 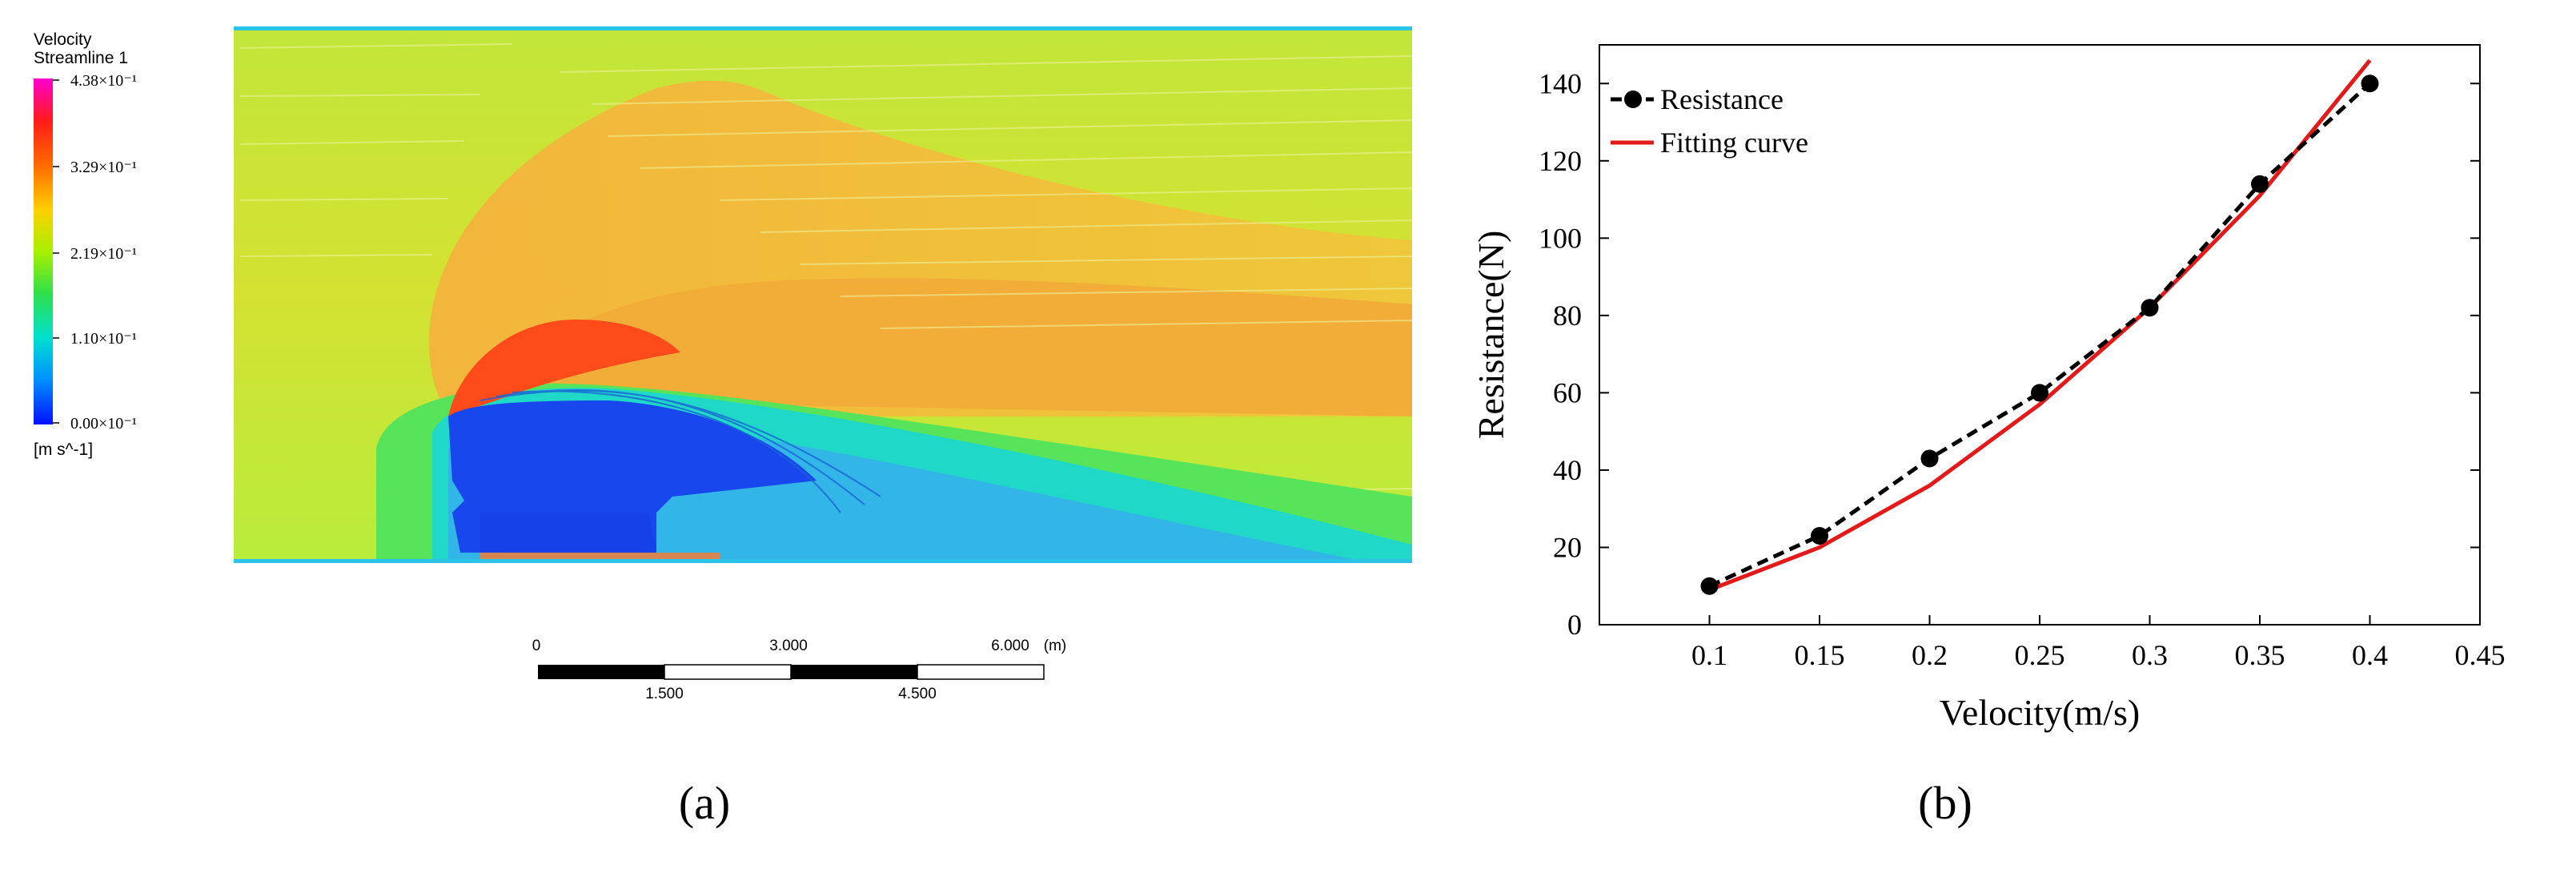 What do you see at coordinates (104, 339) in the screenshot?
I see `legend-tick-label-3: 1.10×10⁻¹` at bounding box center [104, 339].